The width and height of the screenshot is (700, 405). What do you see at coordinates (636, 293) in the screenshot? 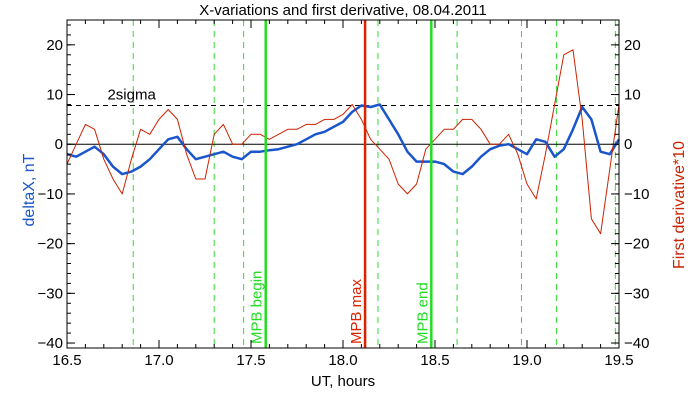
I see `y-tick-label-right: −30` at bounding box center [636, 293].